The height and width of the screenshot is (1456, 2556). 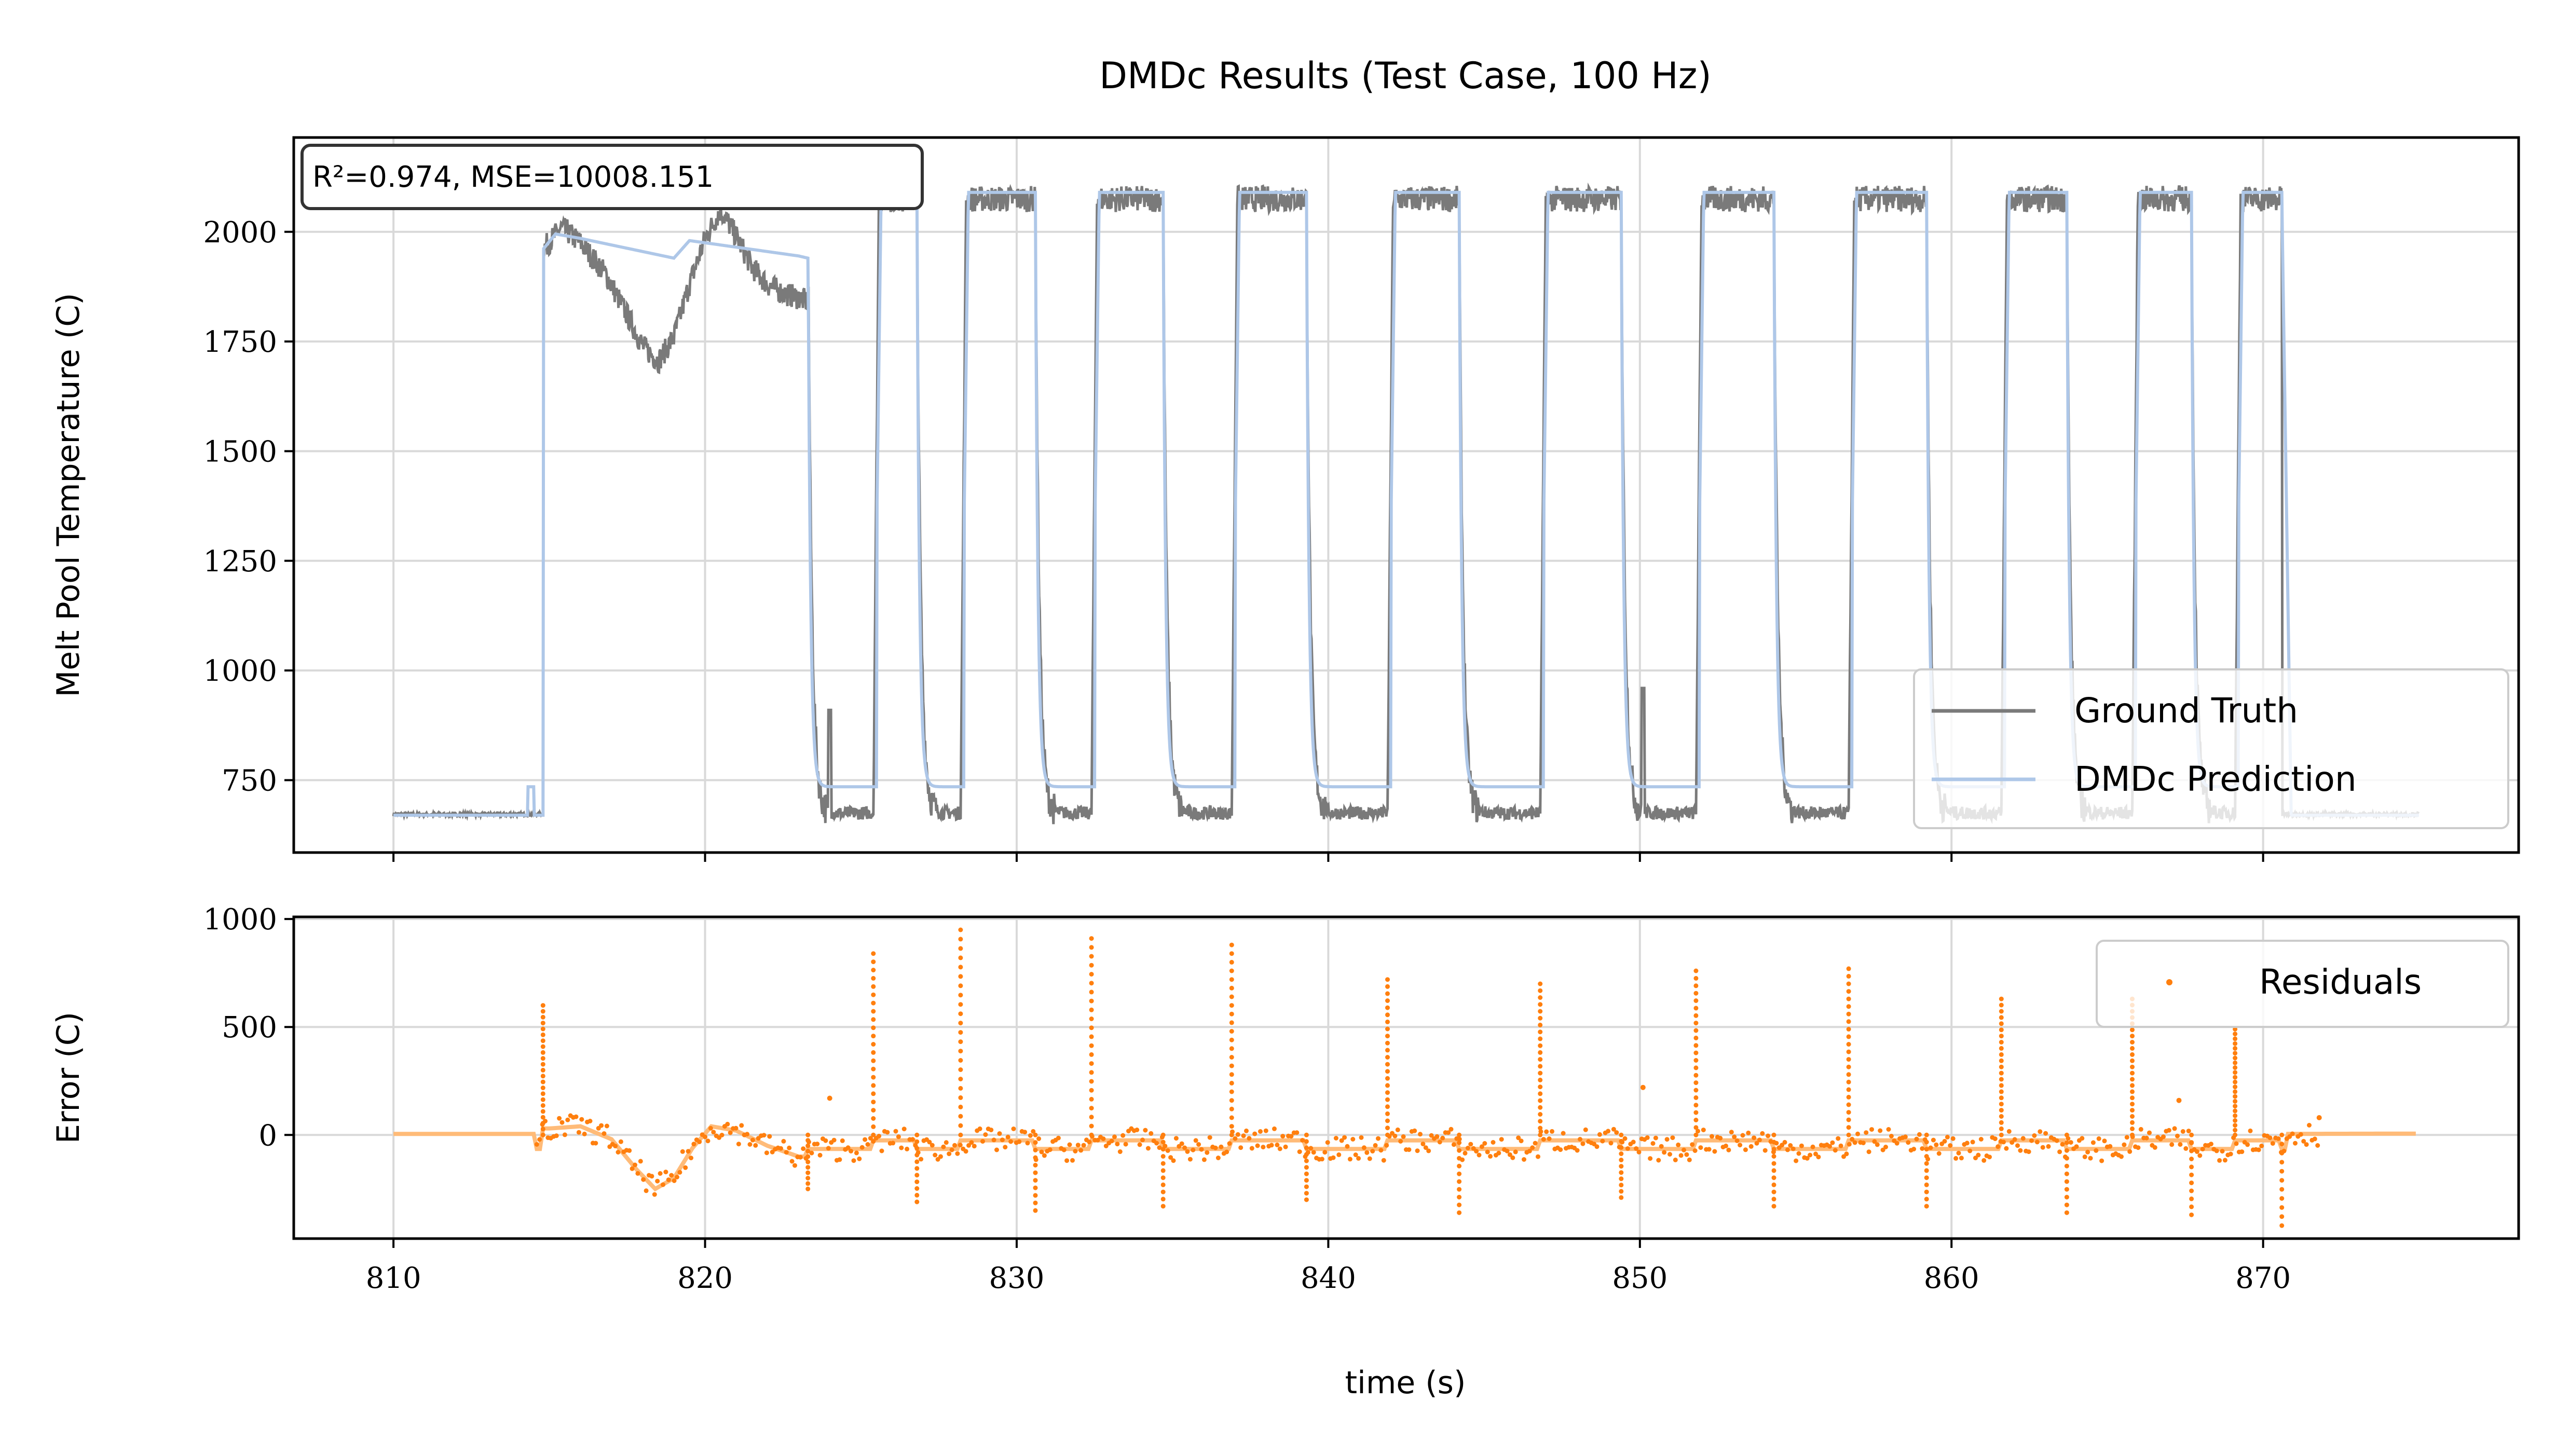 What do you see at coordinates (1405, 76) in the screenshot?
I see `chart-title: DMDc Results (Test Case, 100 Hz)` at bounding box center [1405, 76].